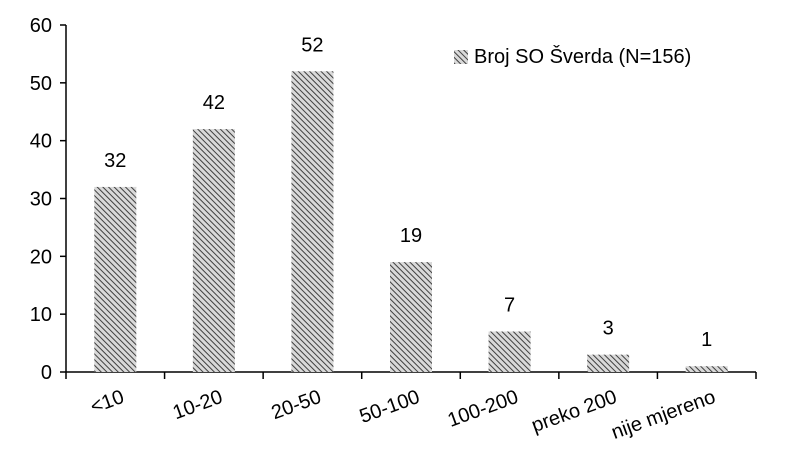 The image size is (795, 468). I want to click on x-tick-label: <10, so click(107, 402).